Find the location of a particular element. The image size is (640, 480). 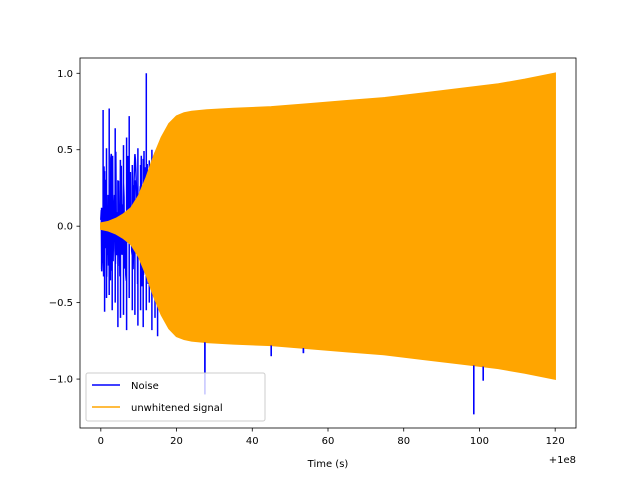

legend: Noise unwhitened signal is located at coordinates (175, 397).